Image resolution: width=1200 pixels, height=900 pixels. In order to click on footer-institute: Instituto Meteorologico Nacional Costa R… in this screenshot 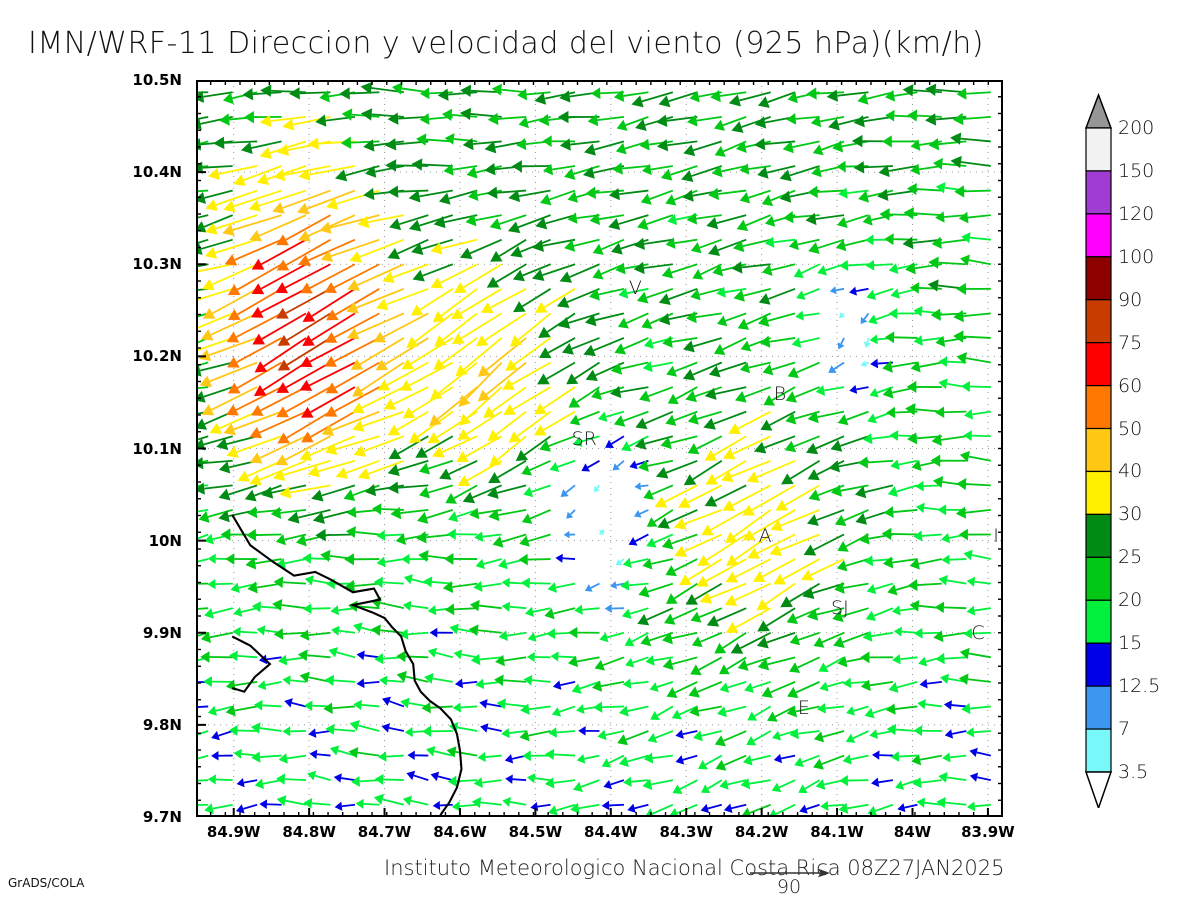, I will do `click(694, 868)`.